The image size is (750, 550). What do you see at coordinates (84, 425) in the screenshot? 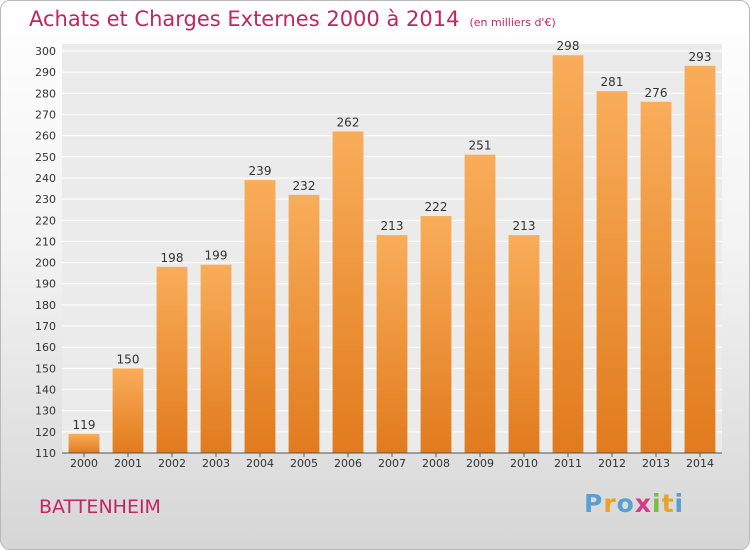
I see `bar-value-label: 119` at bounding box center [84, 425].